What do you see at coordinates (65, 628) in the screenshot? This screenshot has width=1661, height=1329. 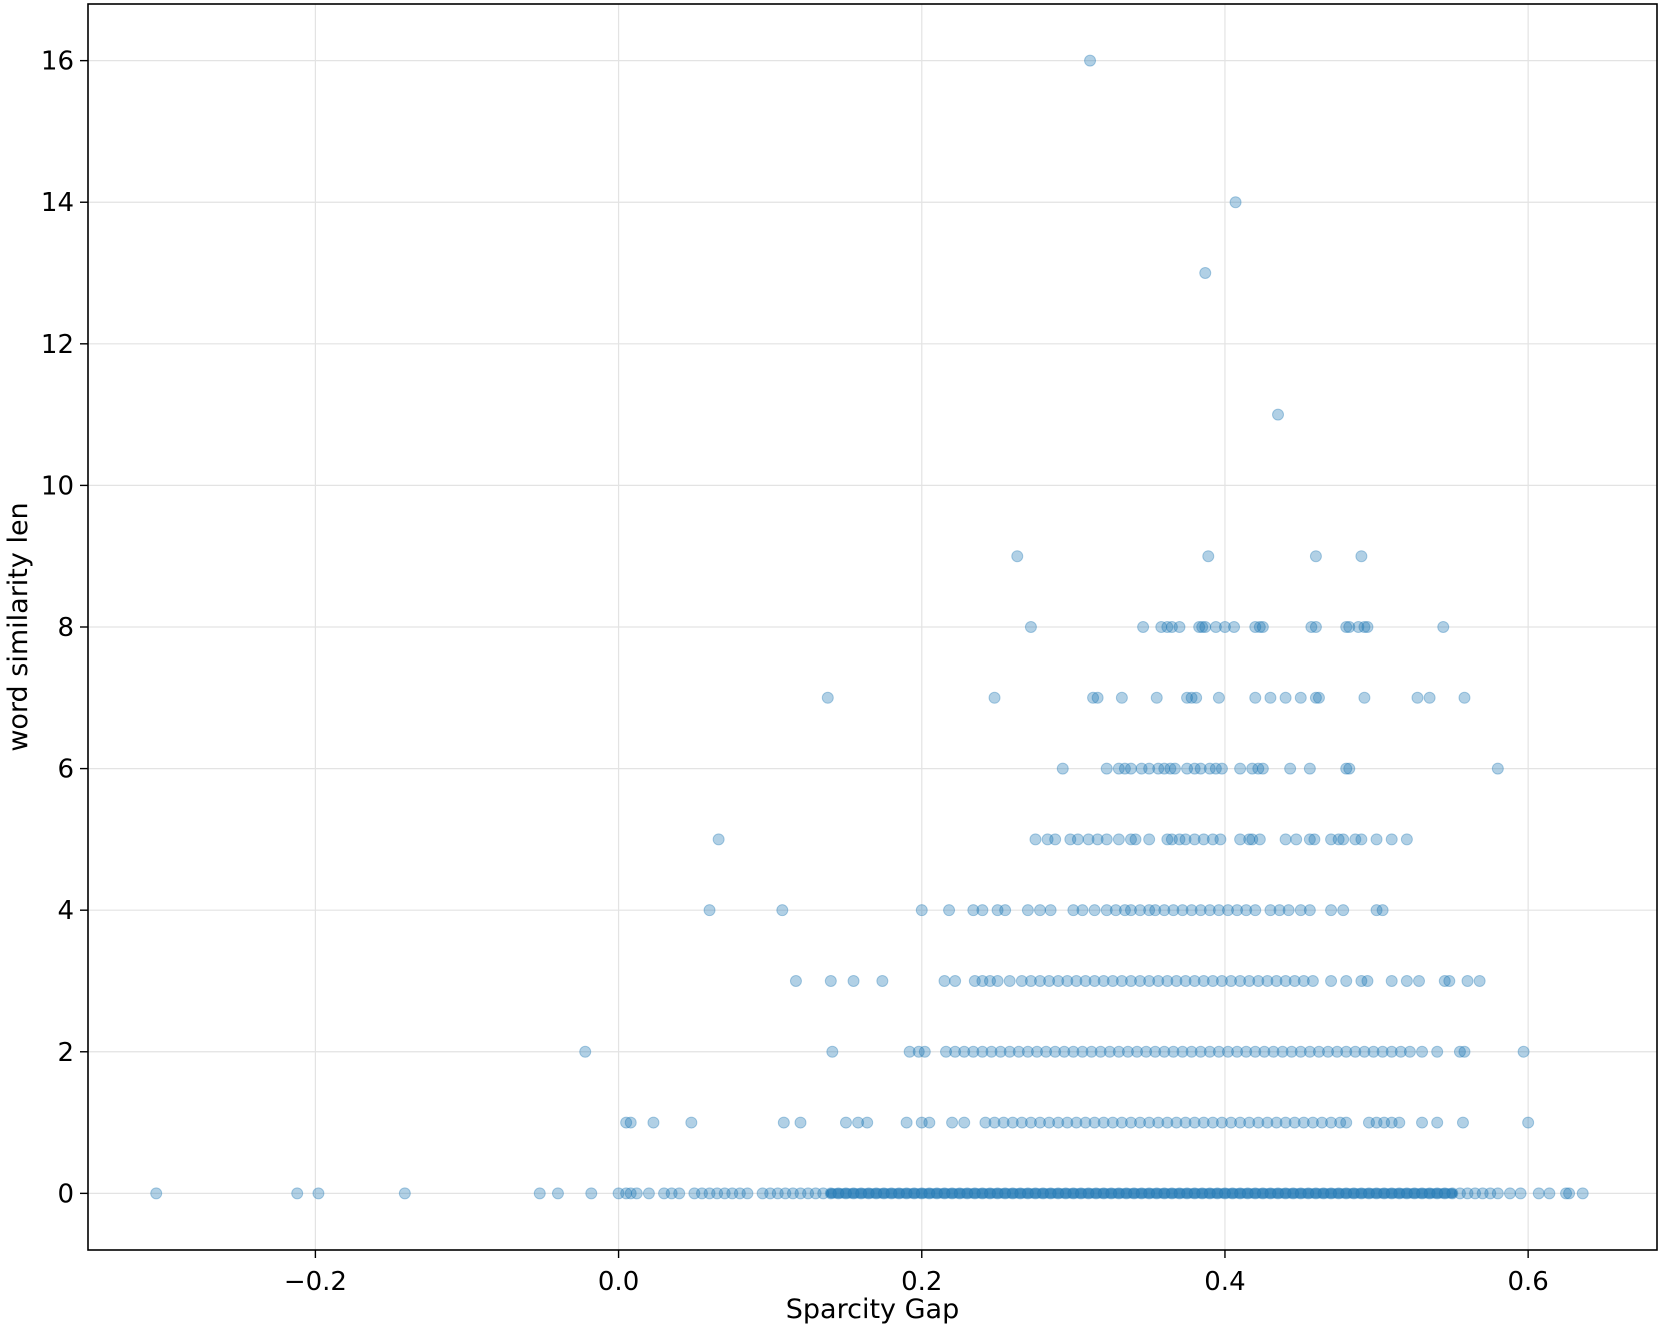 I see `y-tick-label: 8` at bounding box center [65, 628].